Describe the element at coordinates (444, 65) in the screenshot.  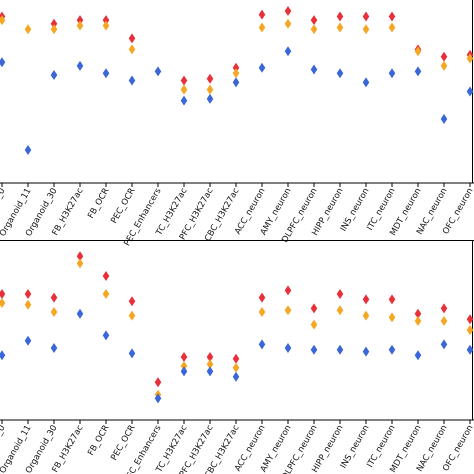
I see `point-orange-NAC_neuron` at that location.